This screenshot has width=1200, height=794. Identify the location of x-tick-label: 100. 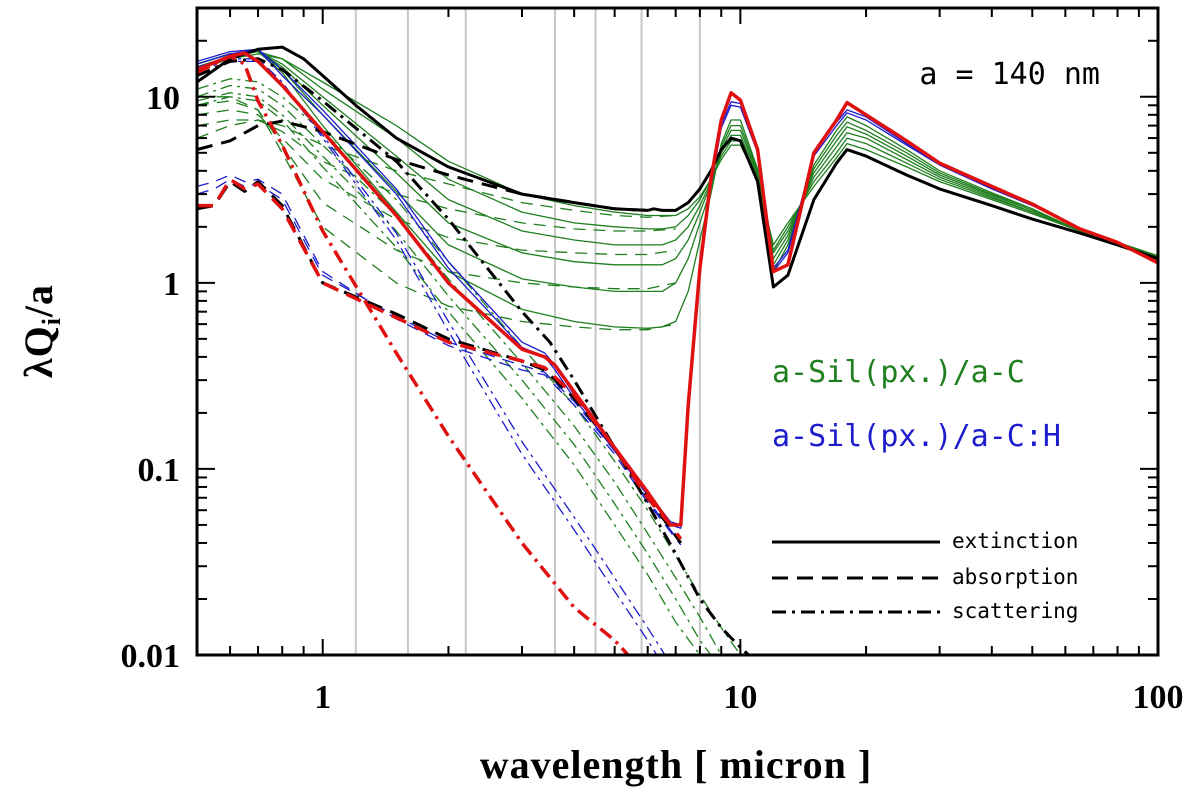
(1158, 697).